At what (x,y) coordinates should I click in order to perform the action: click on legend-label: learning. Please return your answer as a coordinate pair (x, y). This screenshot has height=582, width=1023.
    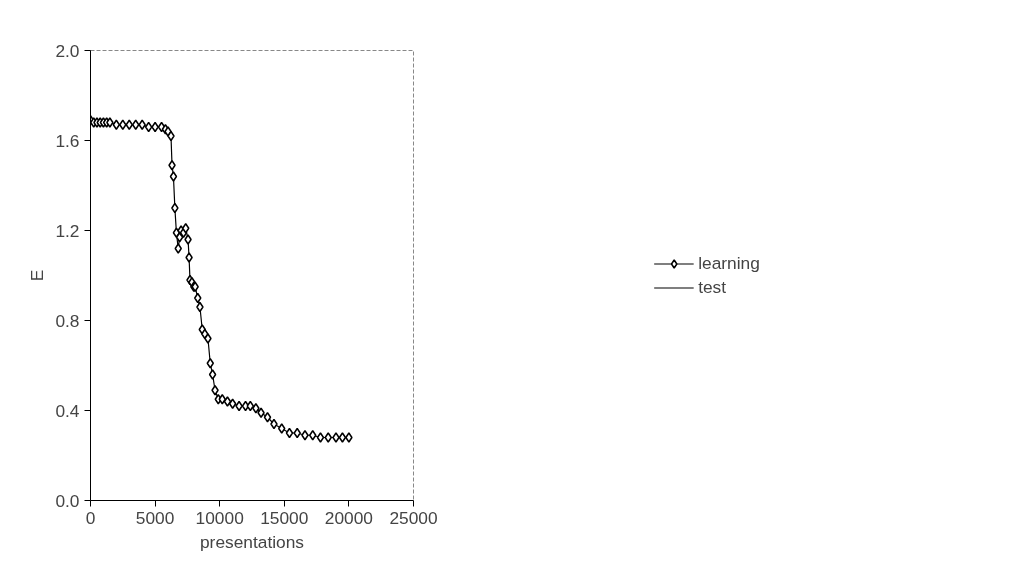
    Looking at the image, I should click on (729, 263).